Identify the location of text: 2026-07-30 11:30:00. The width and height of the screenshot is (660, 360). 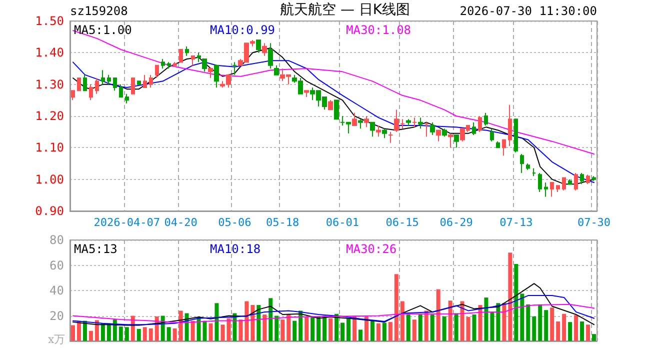
(529, 11).